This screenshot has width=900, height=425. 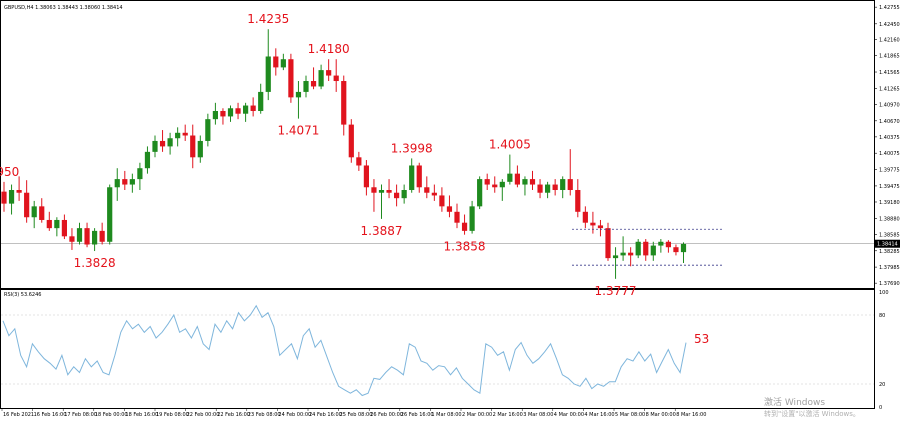 What do you see at coordinates (203, 415) in the screenshot?
I see `time-tick-label: 22 Feb 00:00` at bounding box center [203, 415].